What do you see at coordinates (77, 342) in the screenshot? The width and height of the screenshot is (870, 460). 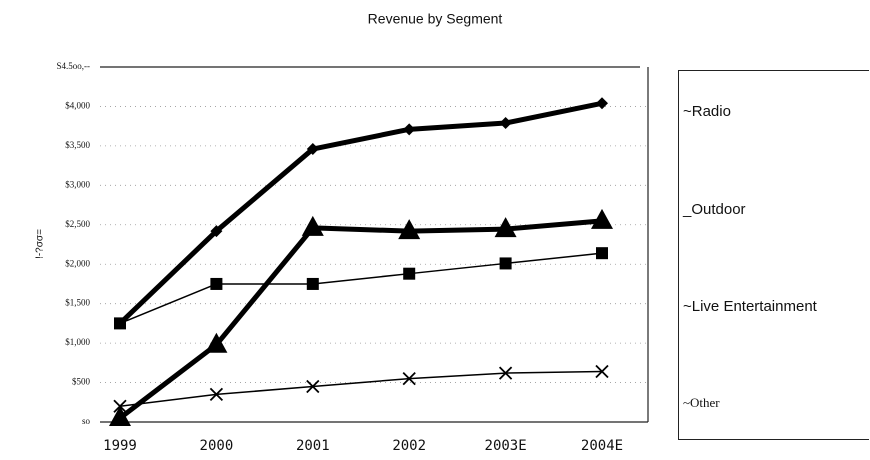 I see `y-tick-label: $1,000` at bounding box center [77, 342].